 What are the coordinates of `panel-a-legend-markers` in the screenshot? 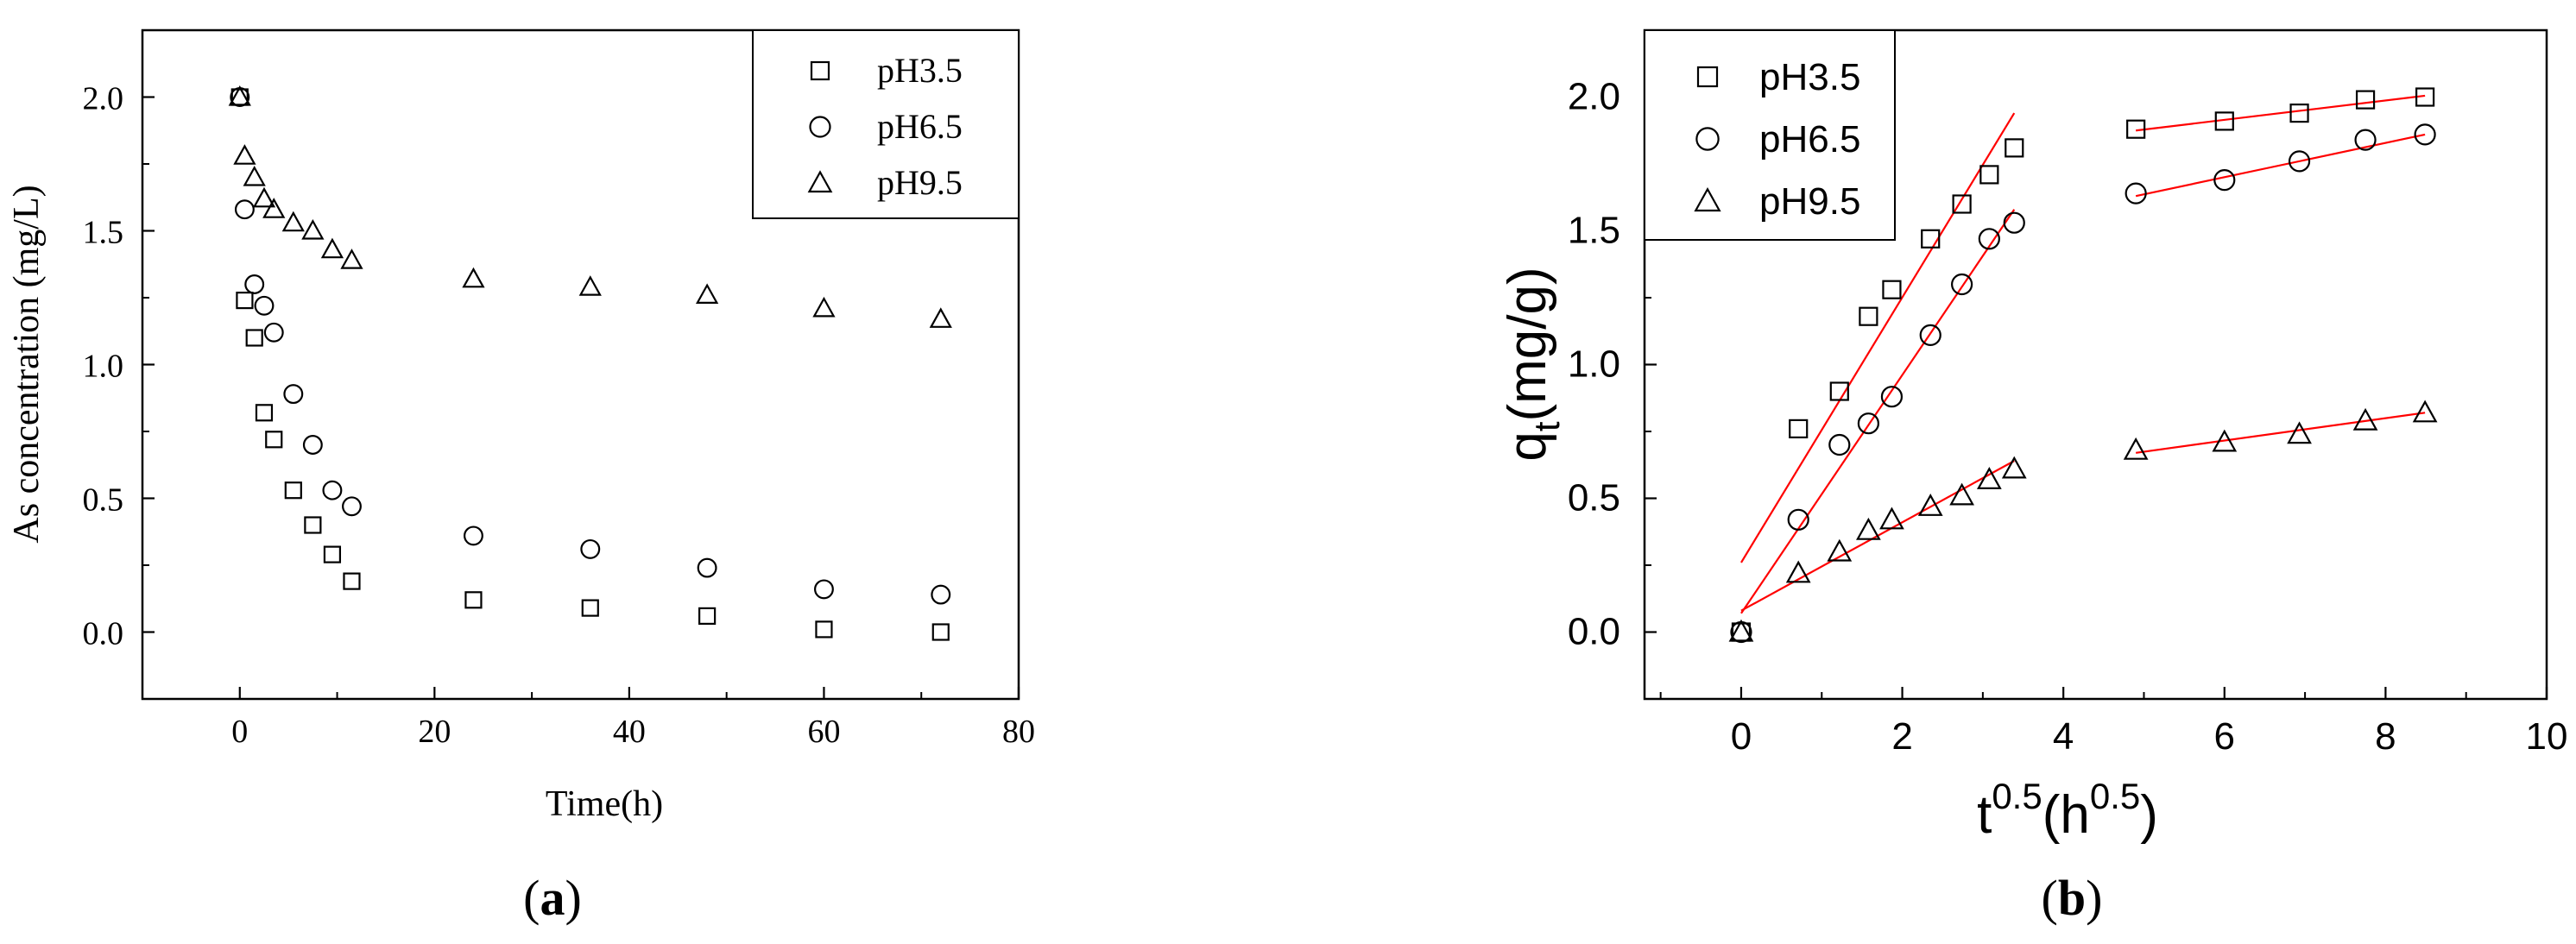 It's located at (820, 126).